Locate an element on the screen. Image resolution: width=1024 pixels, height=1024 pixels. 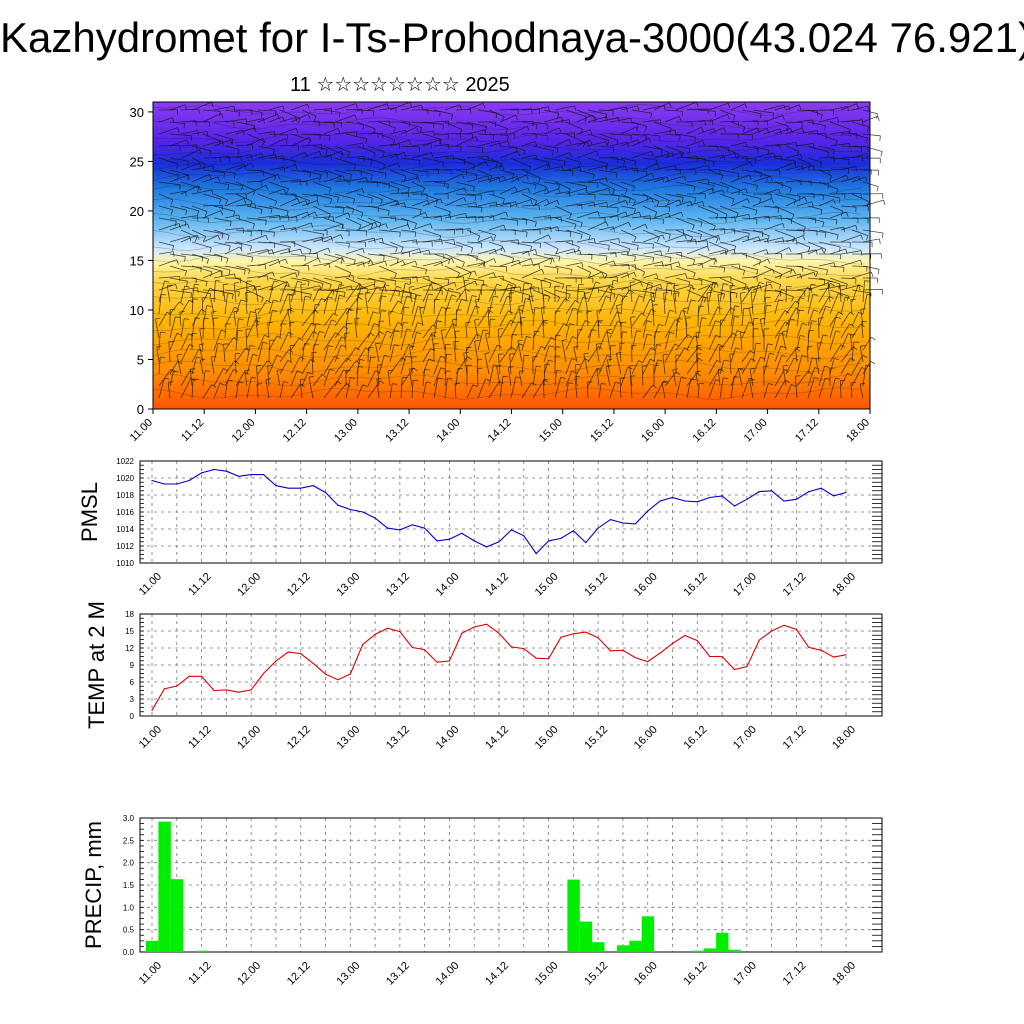
x-tick-label: 14.00 is located at coordinates (448, 738).